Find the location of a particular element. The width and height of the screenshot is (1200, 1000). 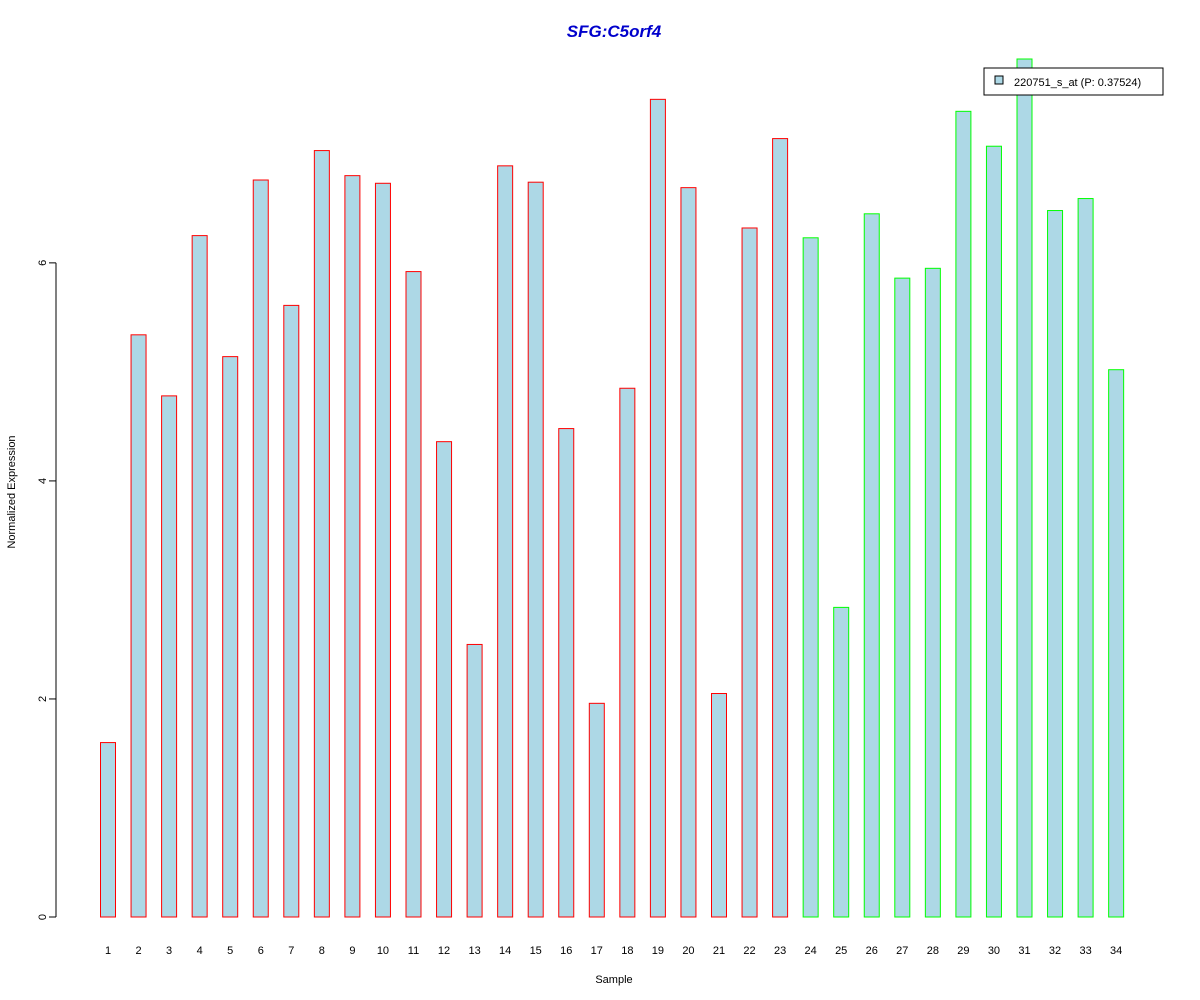

x-tick-label: 25 is located at coordinates (841, 951).